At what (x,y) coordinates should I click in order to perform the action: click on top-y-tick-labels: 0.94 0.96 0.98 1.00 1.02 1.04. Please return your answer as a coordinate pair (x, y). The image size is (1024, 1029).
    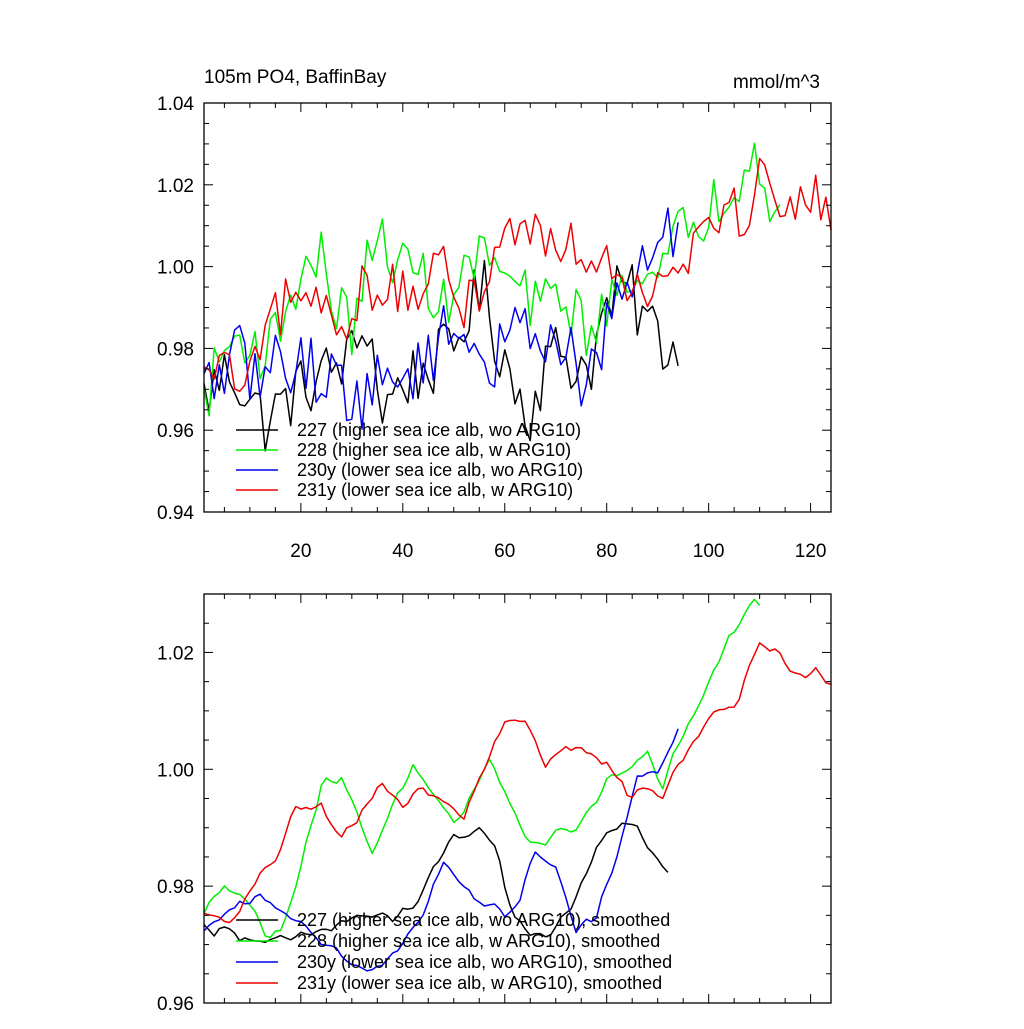
    Looking at the image, I should click on (175, 309).